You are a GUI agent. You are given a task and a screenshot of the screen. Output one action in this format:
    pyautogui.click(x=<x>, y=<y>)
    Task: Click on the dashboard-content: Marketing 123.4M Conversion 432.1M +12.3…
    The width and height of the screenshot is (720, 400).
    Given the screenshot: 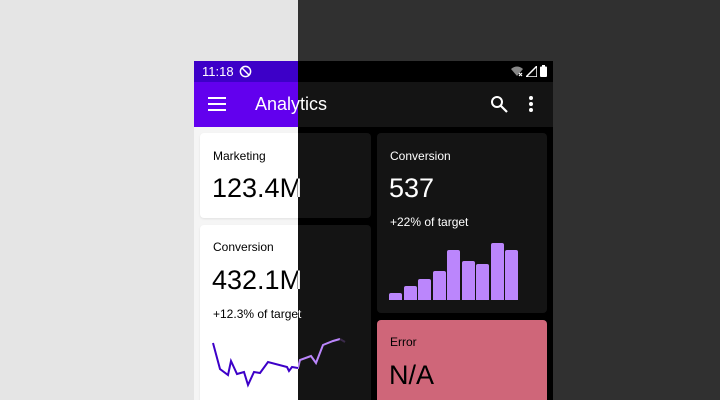 What is the action you would take?
    pyautogui.click(x=246, y=263)
    